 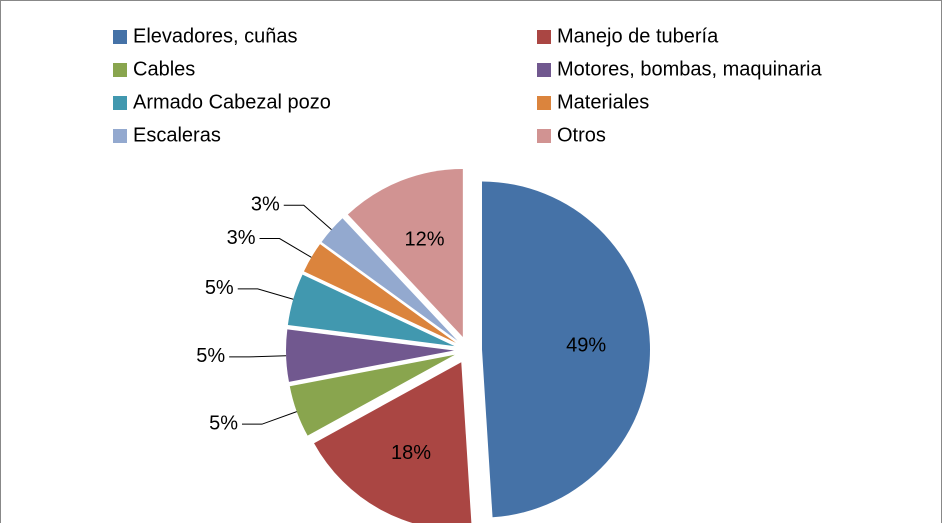 What do you see at coordinates (411, 453) in the screenshot?
I see `data-label: 18%` at bounding box center [411, 453].